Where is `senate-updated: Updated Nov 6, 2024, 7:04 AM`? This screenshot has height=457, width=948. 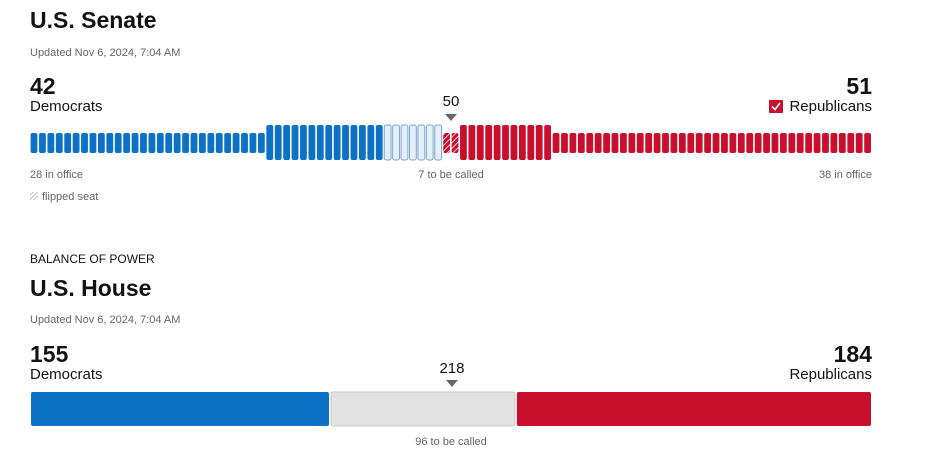
senate-updated: Updated Nov 6, 2024, 7:04 AM is located at coordinates (105, 53).